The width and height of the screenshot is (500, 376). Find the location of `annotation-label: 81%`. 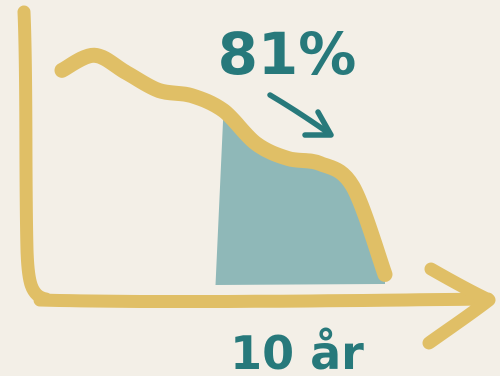

annotation-label: 81% is located at coordinates (287, 54).